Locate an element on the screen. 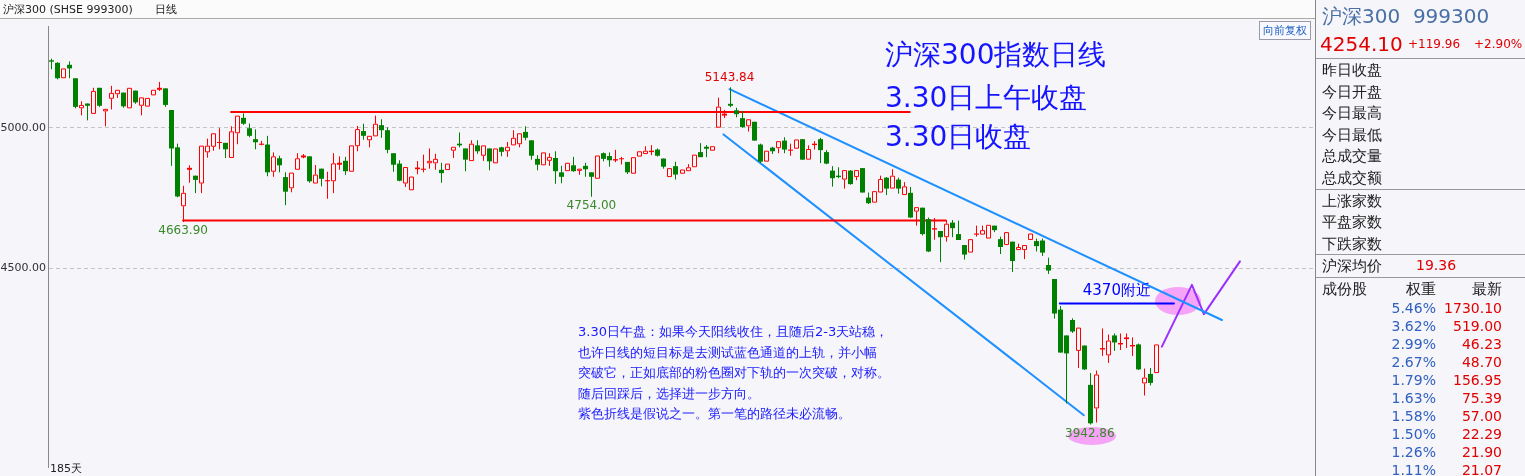 The height and width of the screenshot is (476, 1525). text: 总成交量 is located at coordinates (1352, 157).